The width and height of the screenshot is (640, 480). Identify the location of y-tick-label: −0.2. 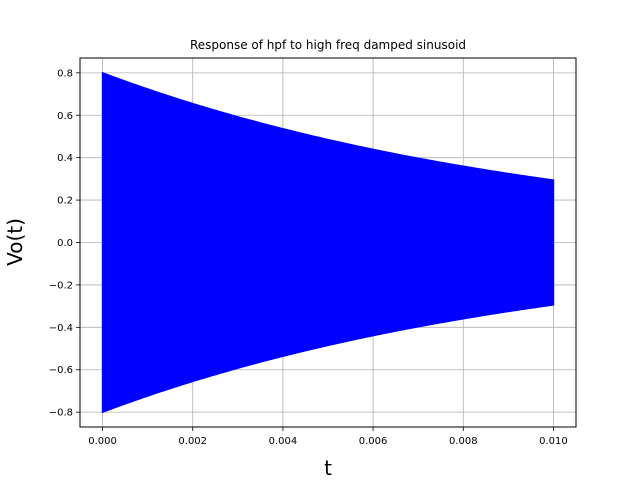
(61, 285).